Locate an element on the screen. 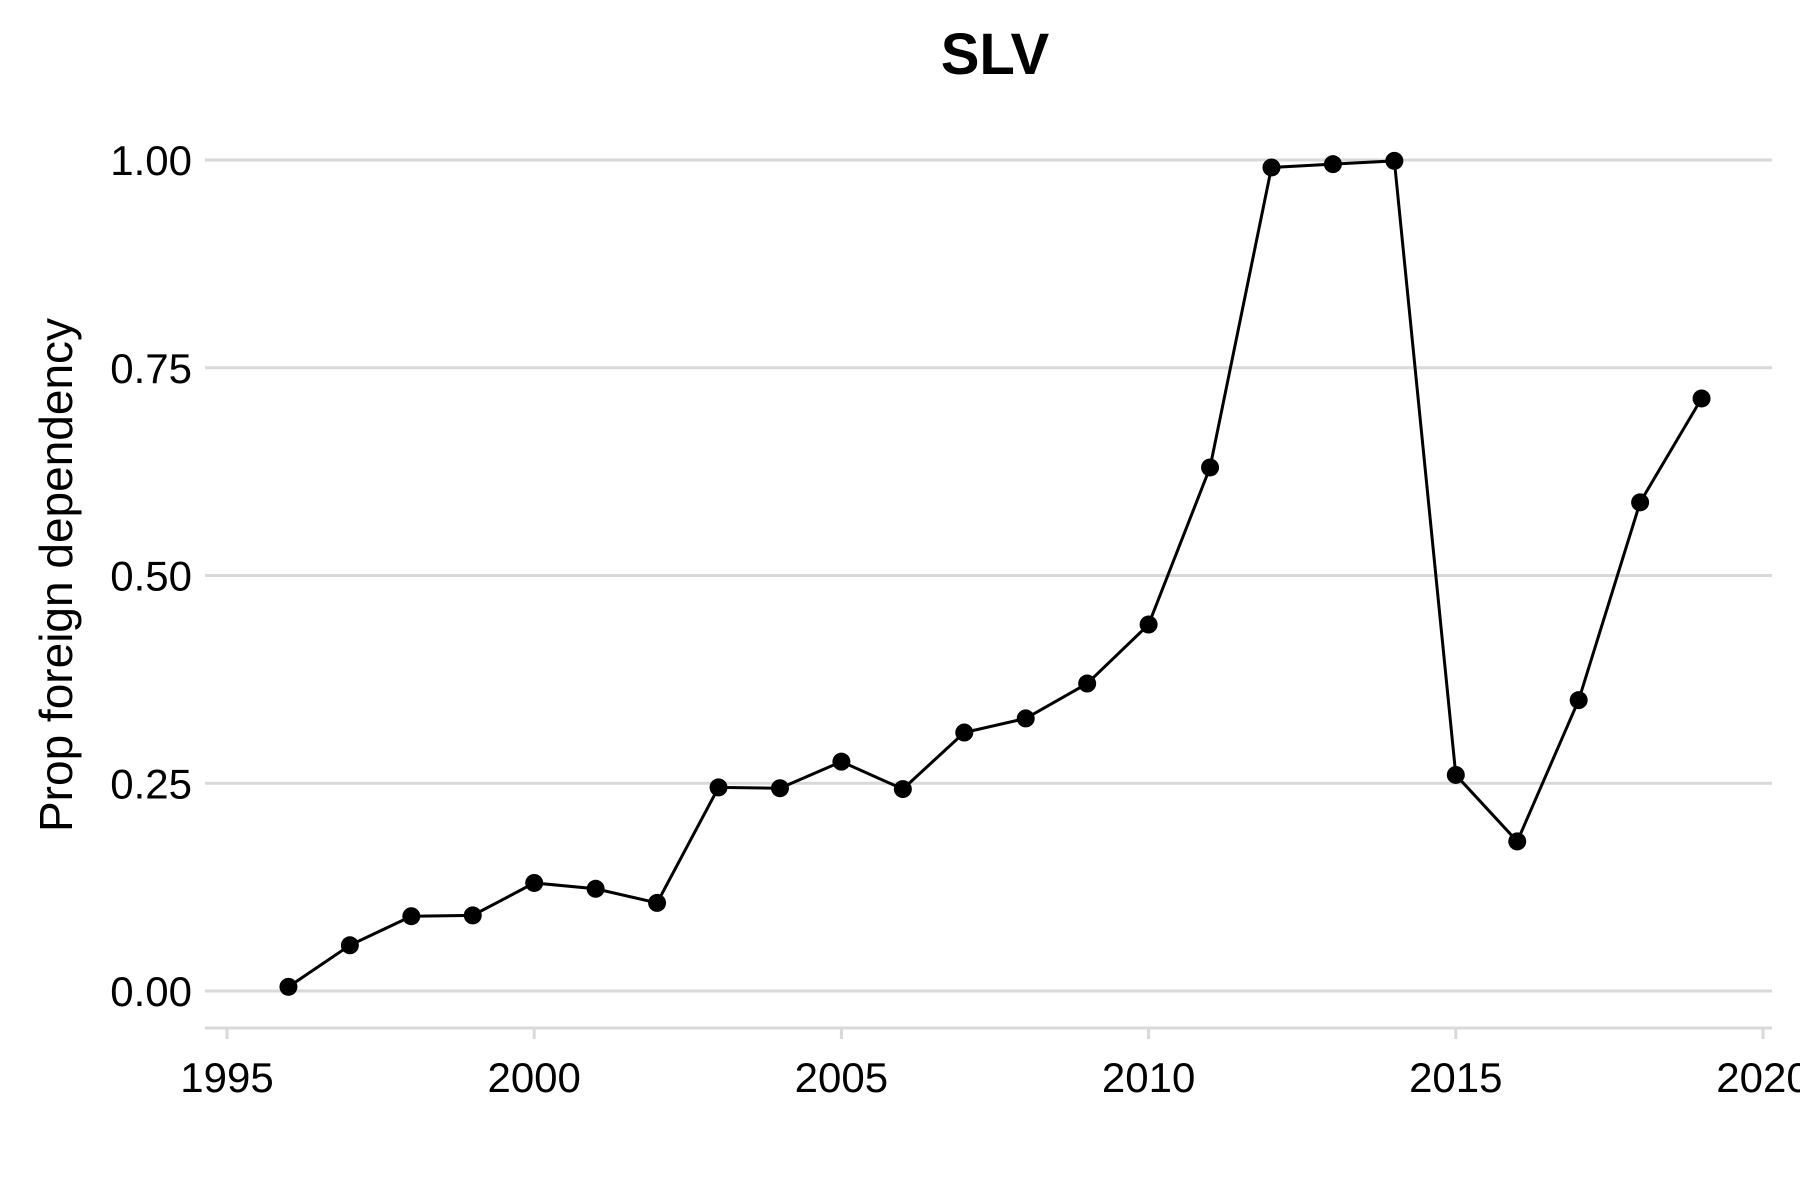 The width and height of the screenshot is (1800, 1200). y-axis-ticks: 0.00 0.25 0.50 0.75 1.00 is located at coordinates (151, 576).